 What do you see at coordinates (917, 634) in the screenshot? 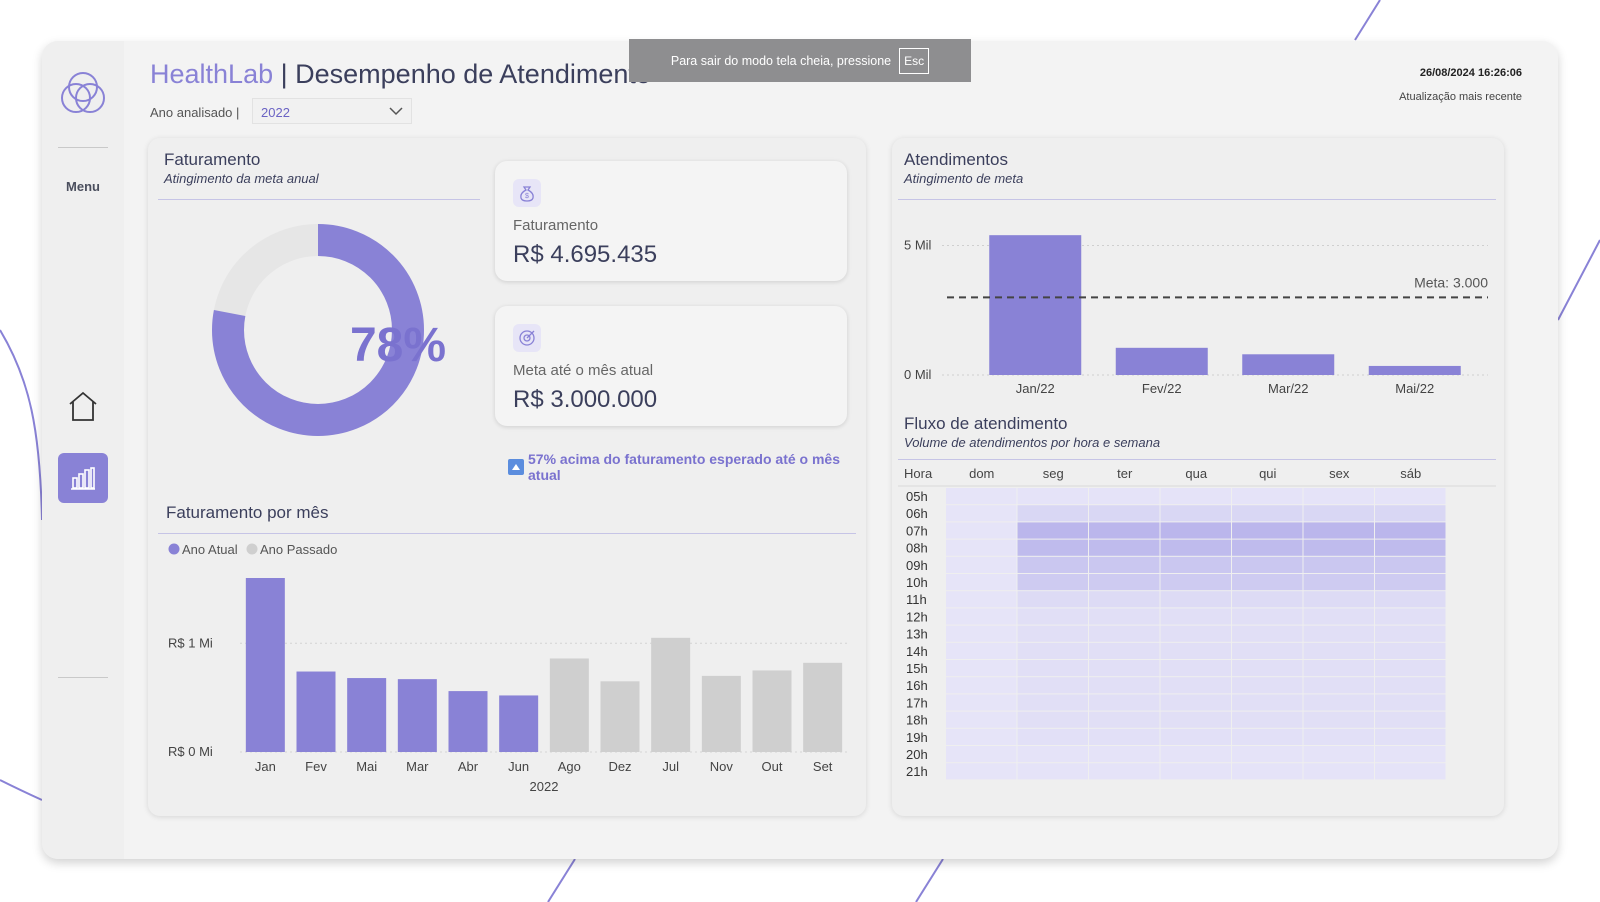
I see `heatmap-row-label: 13h` at bounding box center [917, 634].